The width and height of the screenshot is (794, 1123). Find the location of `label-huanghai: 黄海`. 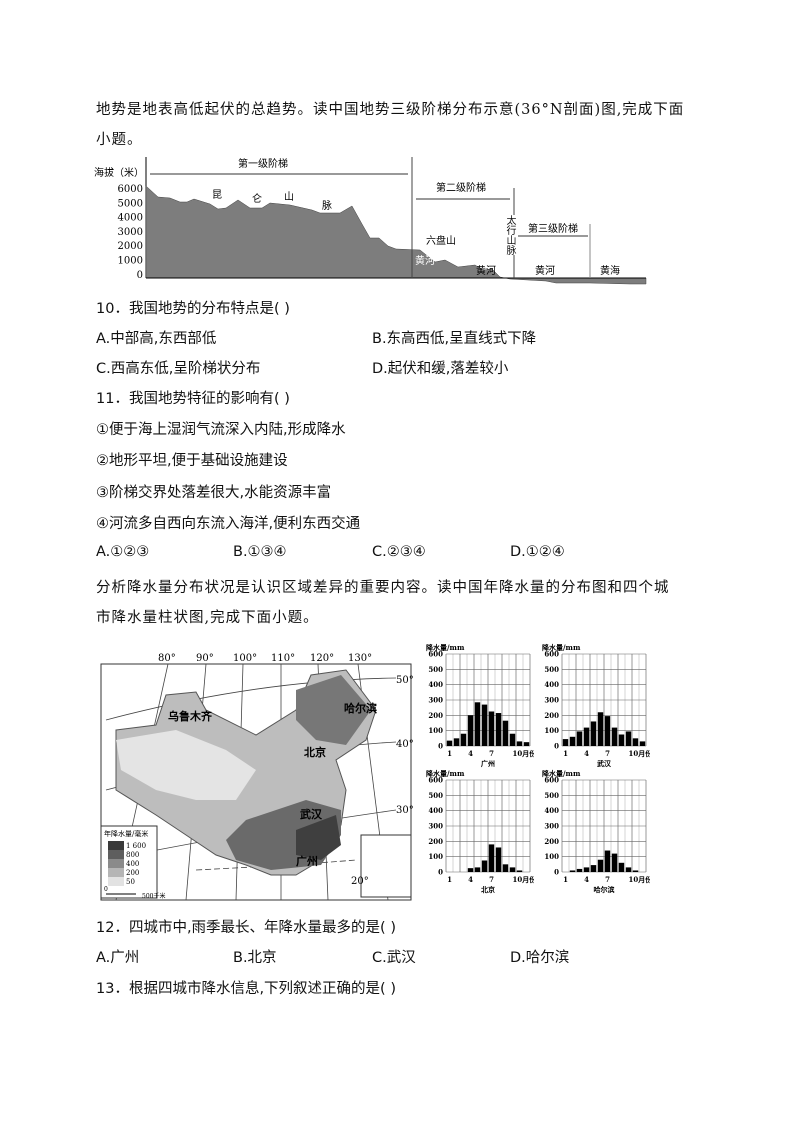

label-huanghai: 黄海 is located at coordinates (610, 270).